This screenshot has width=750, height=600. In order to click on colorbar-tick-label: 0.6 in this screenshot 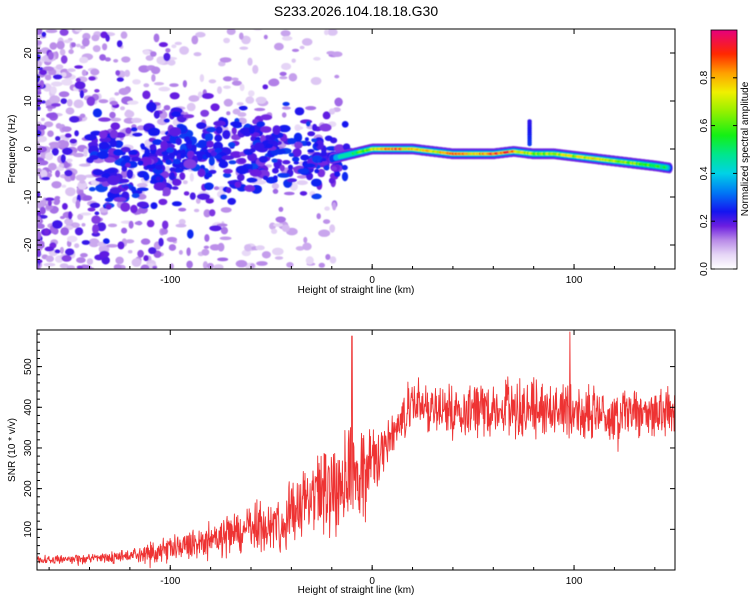, I will do `click(704, 125)`.